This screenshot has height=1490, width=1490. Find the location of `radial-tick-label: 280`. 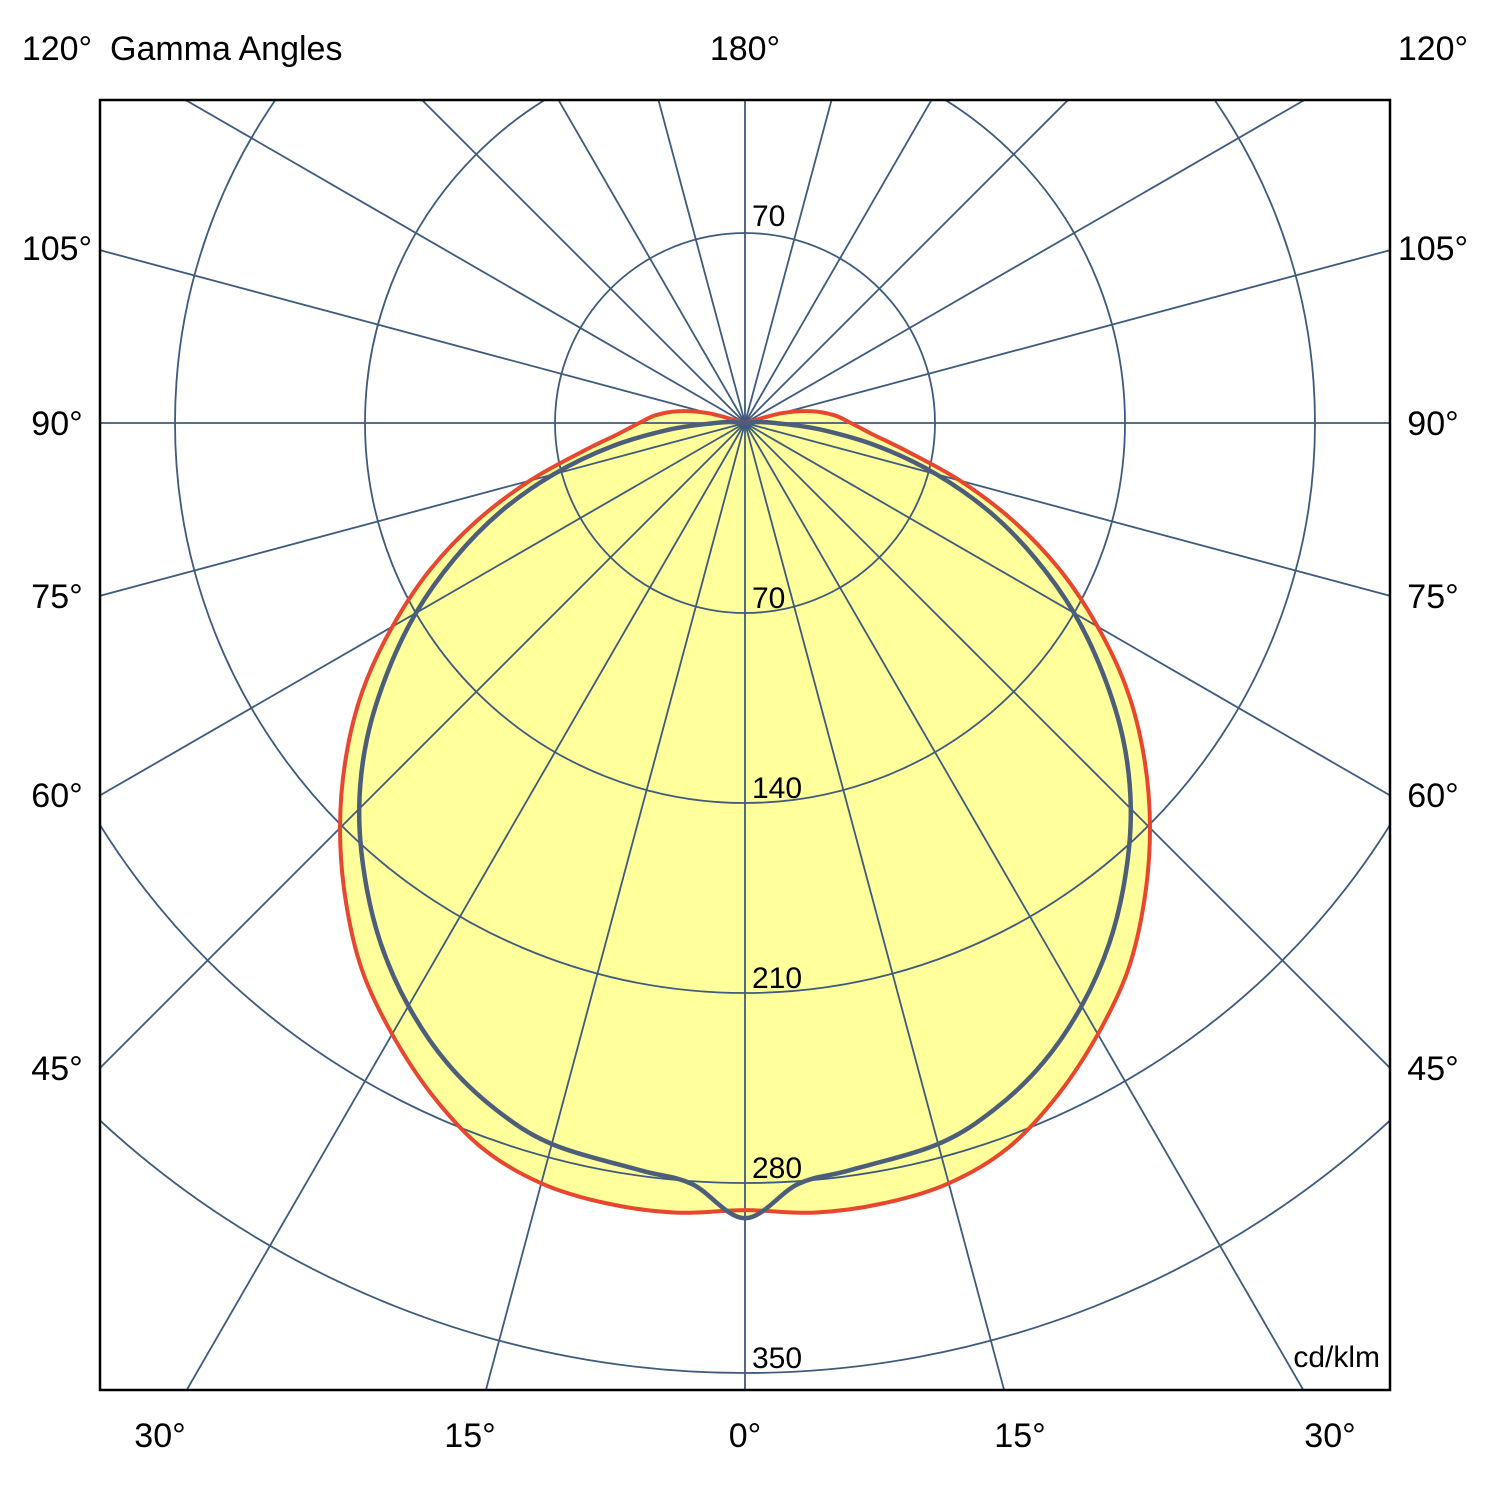

radial-tick-label: 280 is located at coordinates (777, 1168).